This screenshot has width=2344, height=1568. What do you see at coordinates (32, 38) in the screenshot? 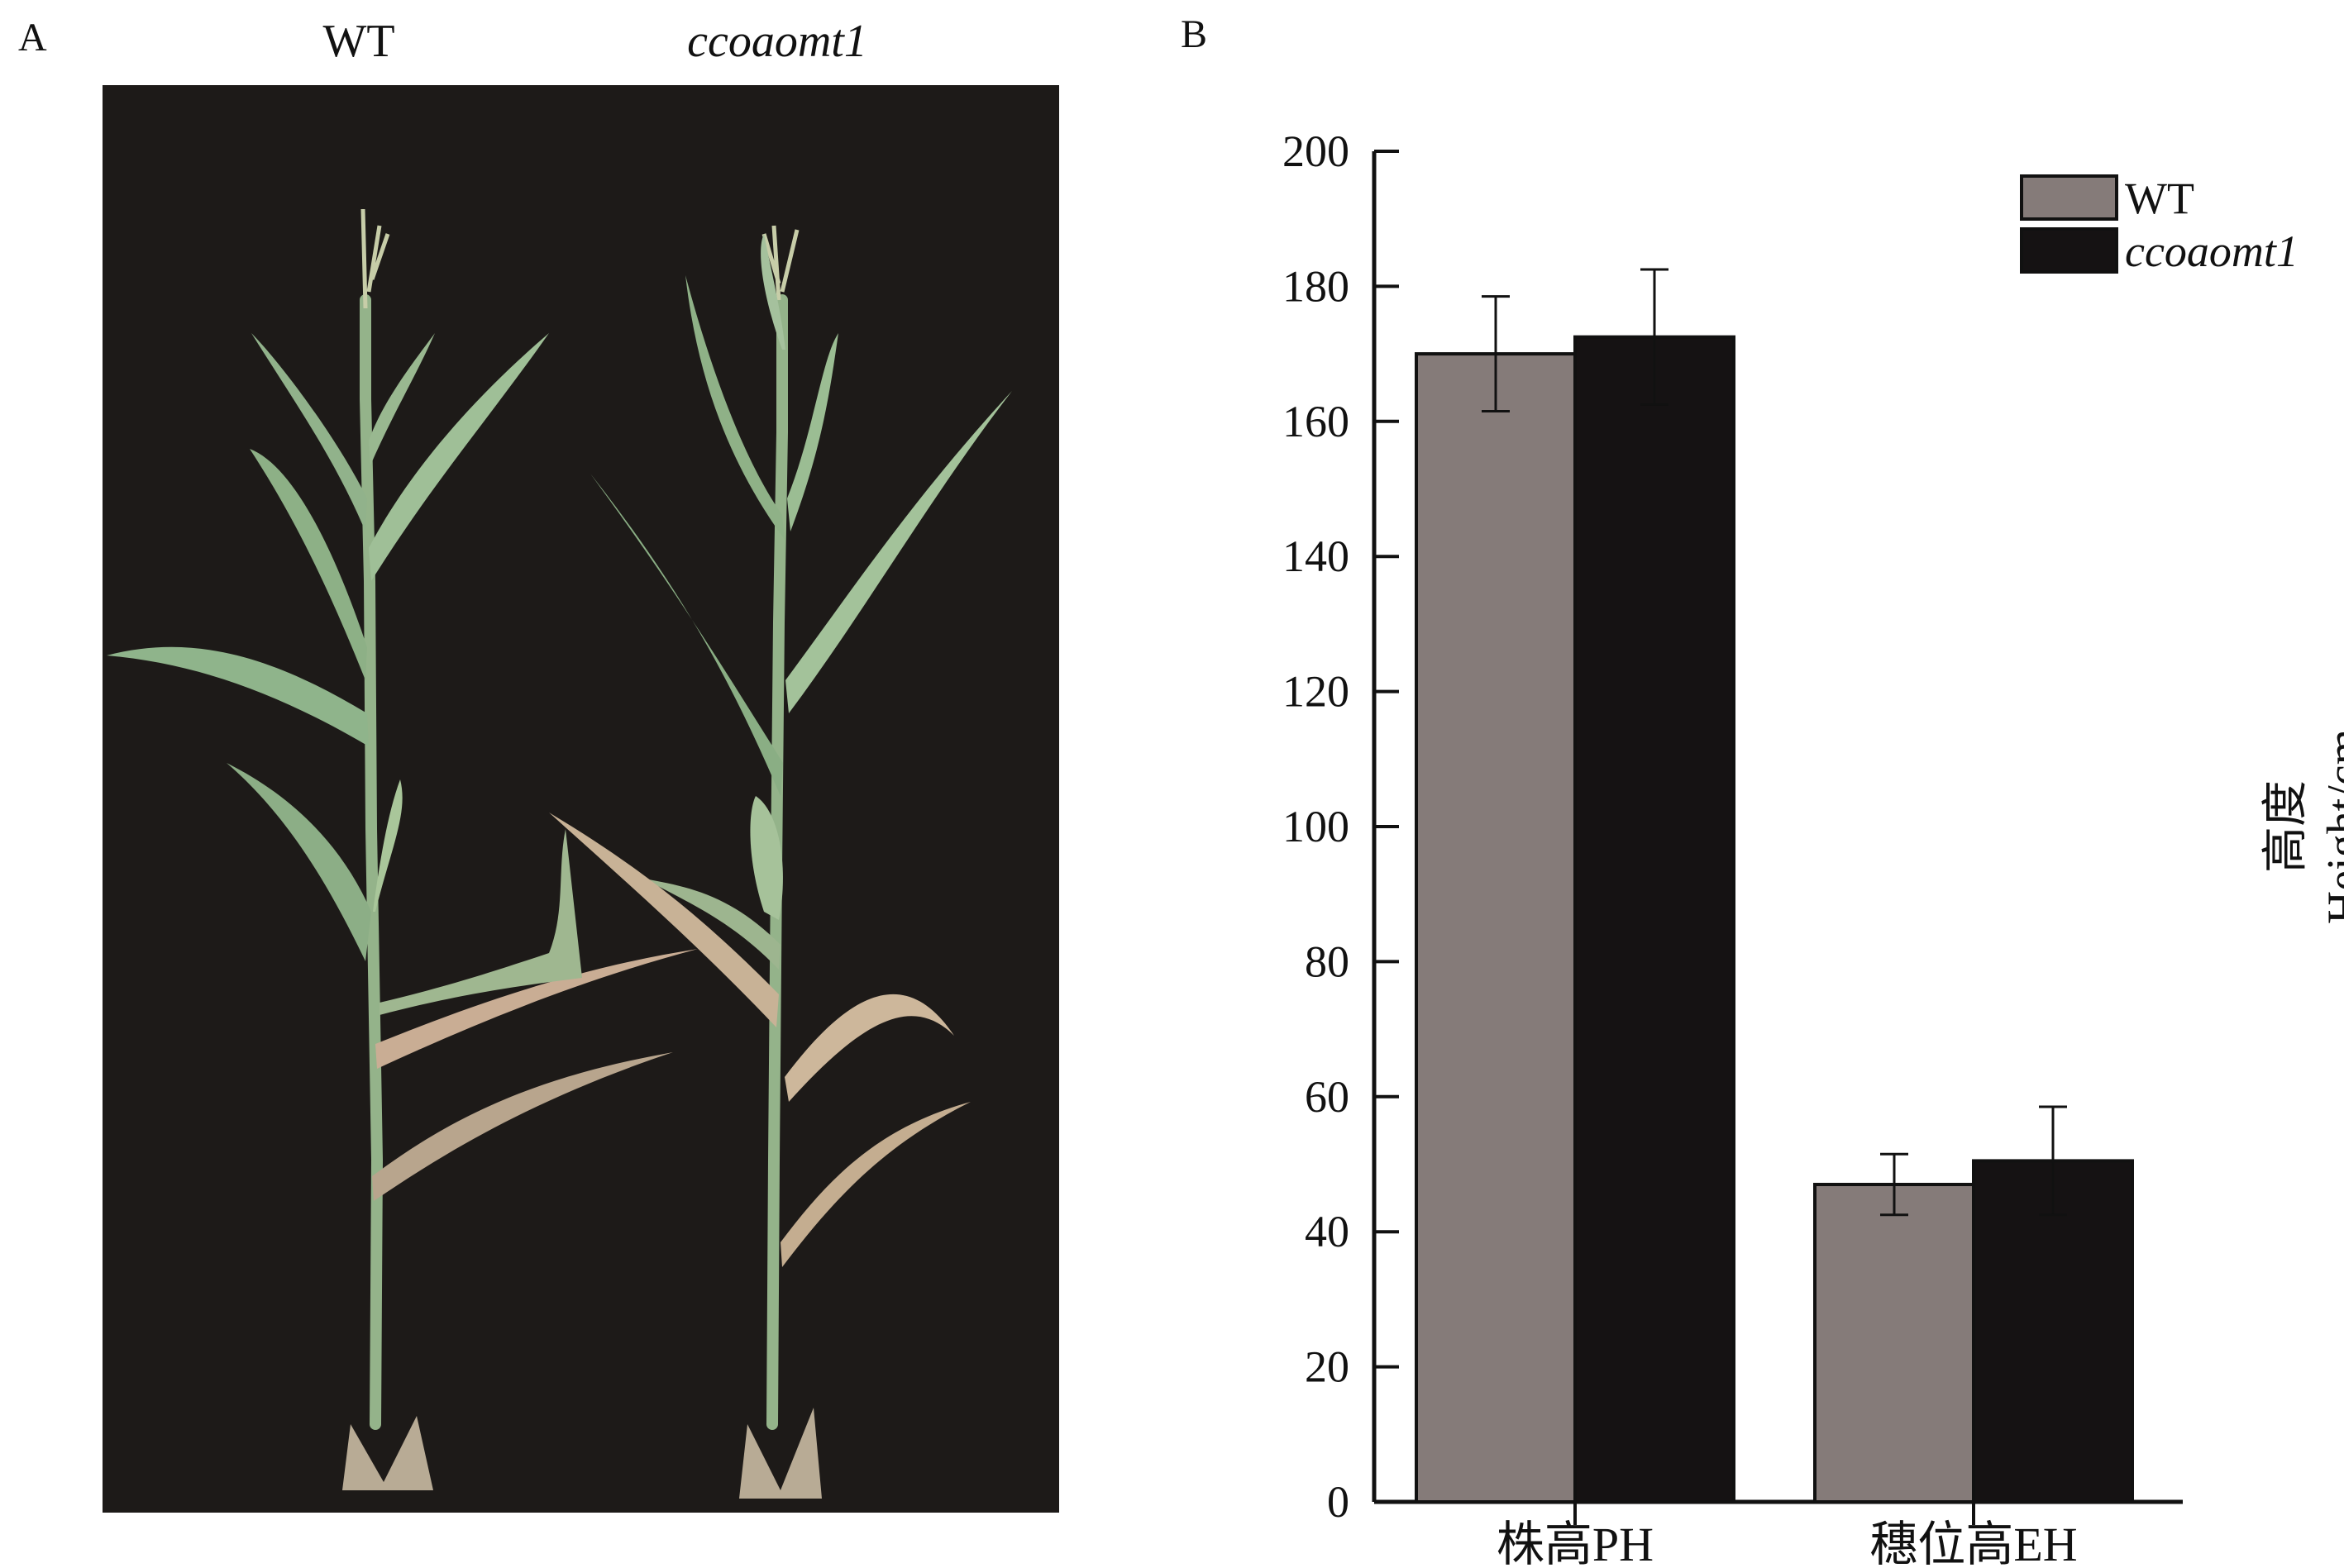
I see `panel-a-label: A` at bounding box center [32, 38].